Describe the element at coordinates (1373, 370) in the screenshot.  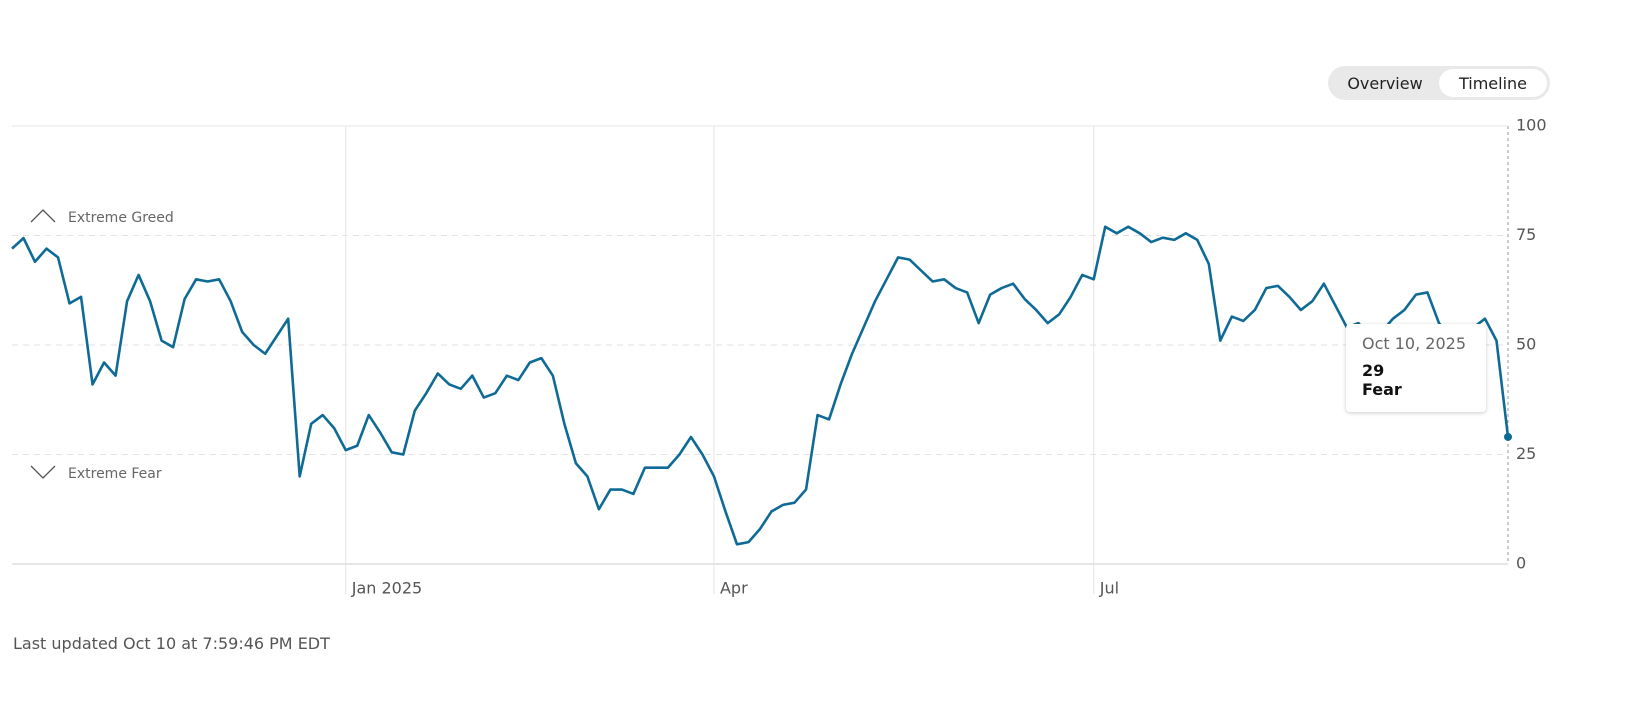
I see `tooltip-value: 29` at that location.